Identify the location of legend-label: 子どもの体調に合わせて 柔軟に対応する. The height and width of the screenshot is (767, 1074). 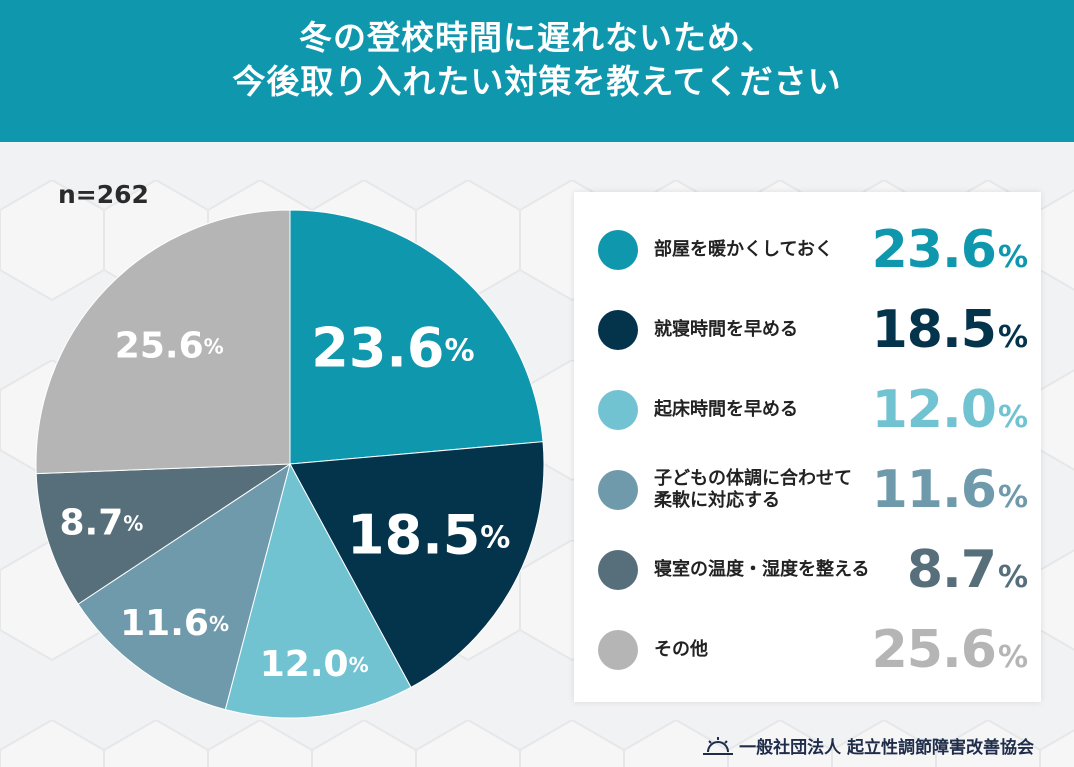
(753, 489).